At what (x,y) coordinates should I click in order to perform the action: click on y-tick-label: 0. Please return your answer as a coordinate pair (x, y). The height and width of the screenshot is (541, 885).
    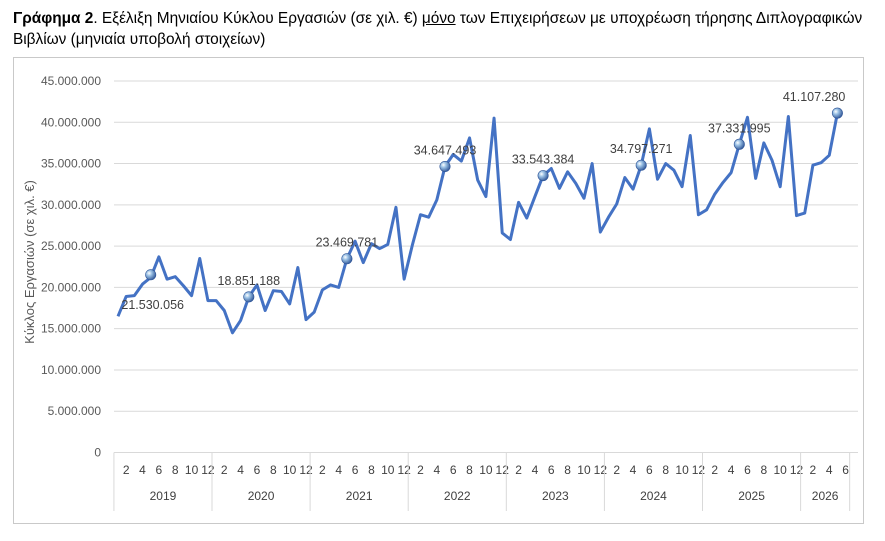
    Looking at the image, I should click on (97, 453).